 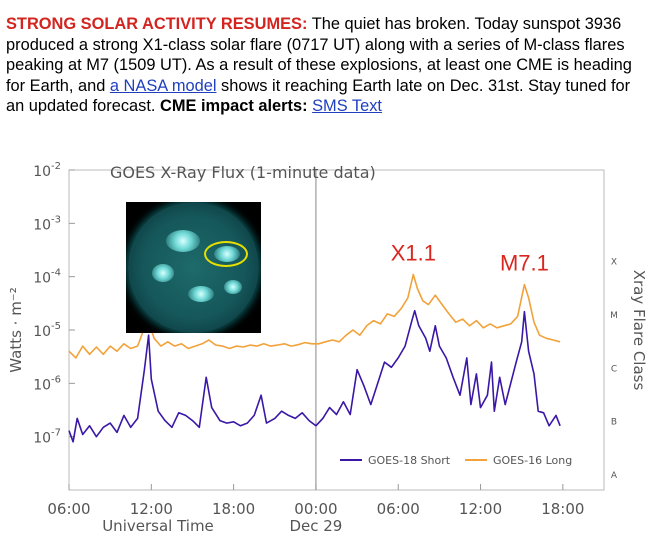 What do you see at coordinates (47, 383) in the screenshot?
I see `y-tick-label: 10⁻⁶` at bounding box center [47, 383].